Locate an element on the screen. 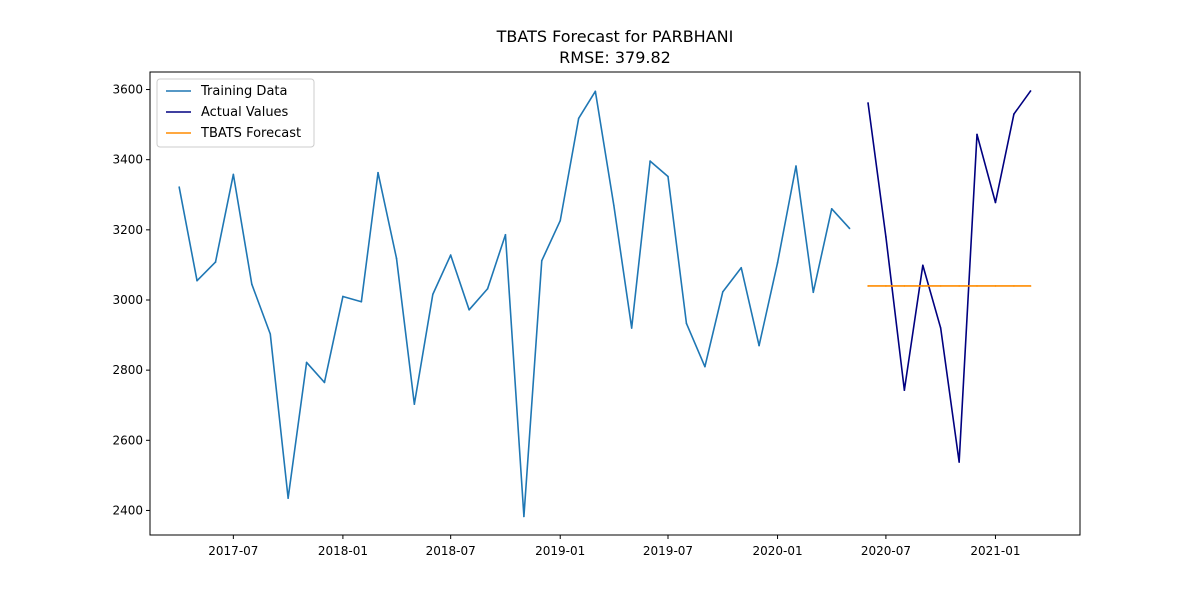 The image size is (1200, 600). legend: Training Data Actual Values TBATS Forecast is located at coordinates (235, 113).